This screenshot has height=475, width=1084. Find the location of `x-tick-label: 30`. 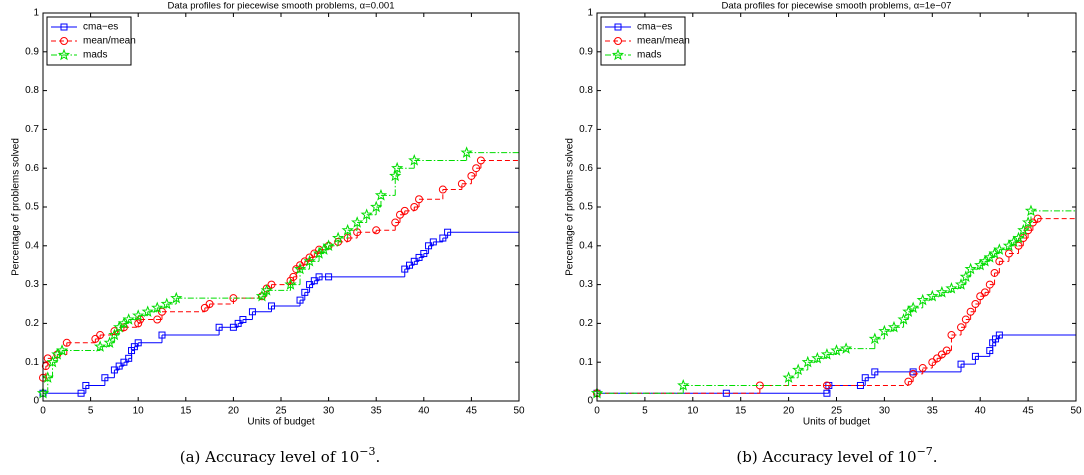

x-tick-label: 30 is located at coordinates (329, 411).